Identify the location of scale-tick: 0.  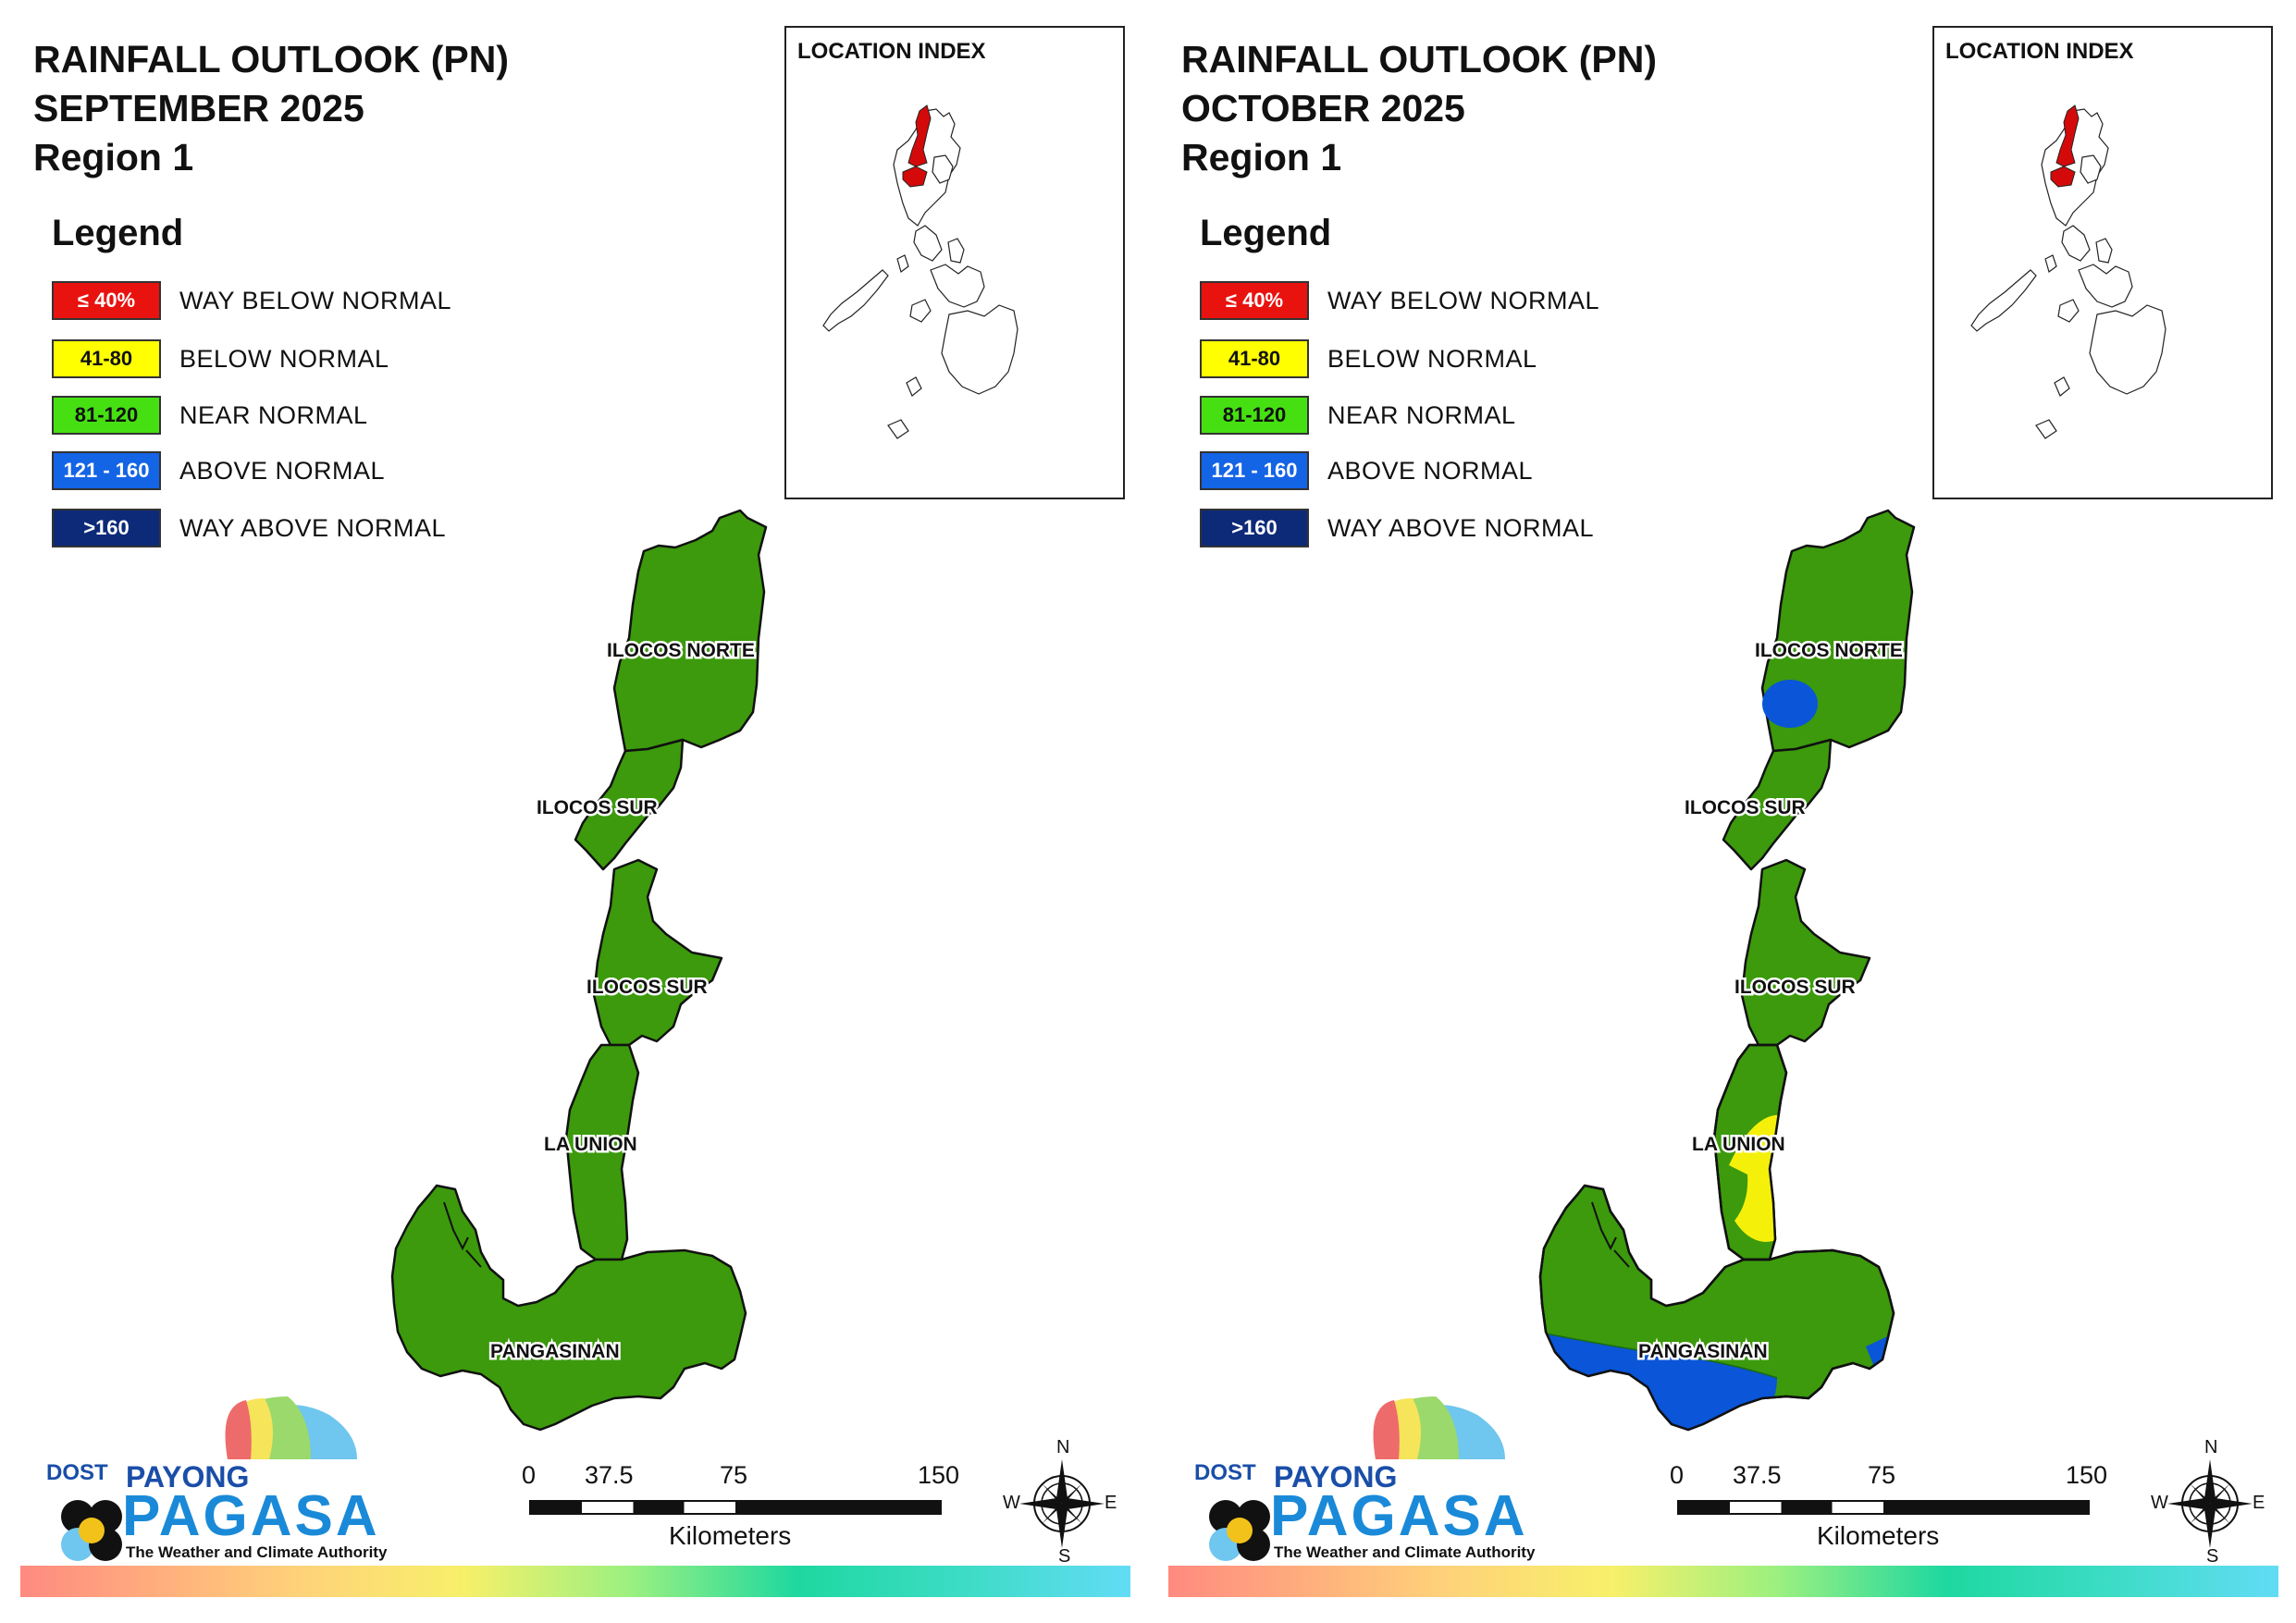
(529, 1475).